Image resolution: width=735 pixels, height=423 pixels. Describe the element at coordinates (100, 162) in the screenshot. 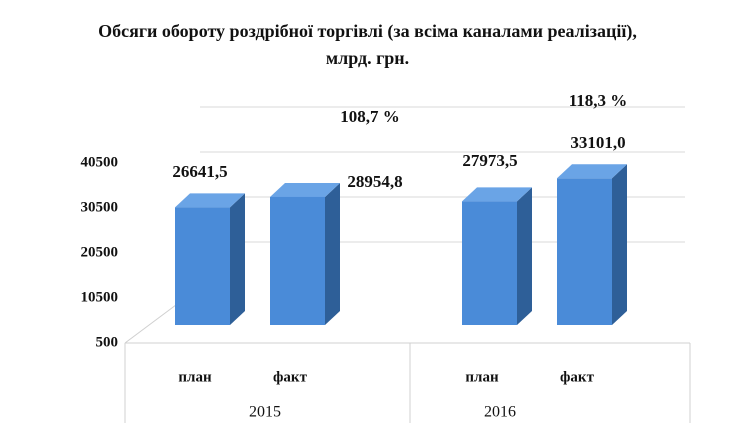

I see `y-tick-label: 40500` at that location.